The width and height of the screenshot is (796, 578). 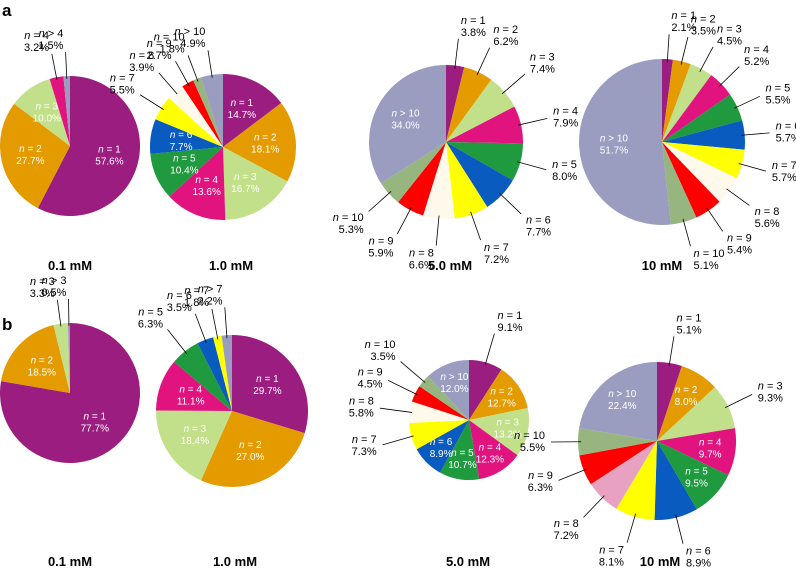 What do you see at coordinates (566, 530) in the screenshot?
I see `slice-label: n = 8 7.2%` at bounding box center [566, 530].